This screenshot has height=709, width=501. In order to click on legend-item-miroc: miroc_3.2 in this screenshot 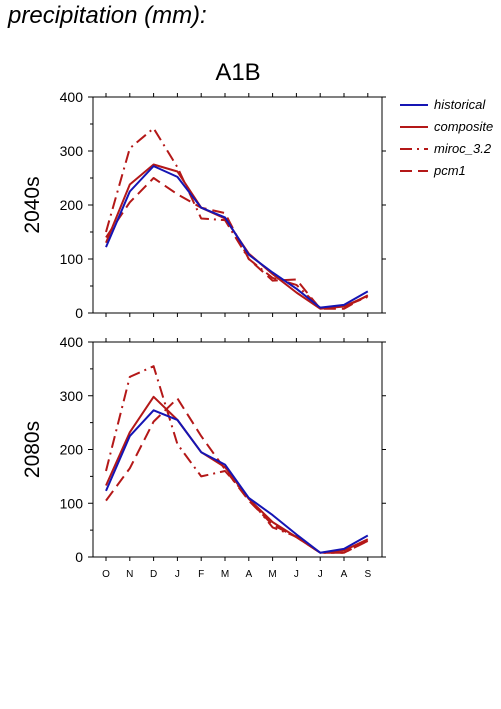, I will do `click(446, 148)`.